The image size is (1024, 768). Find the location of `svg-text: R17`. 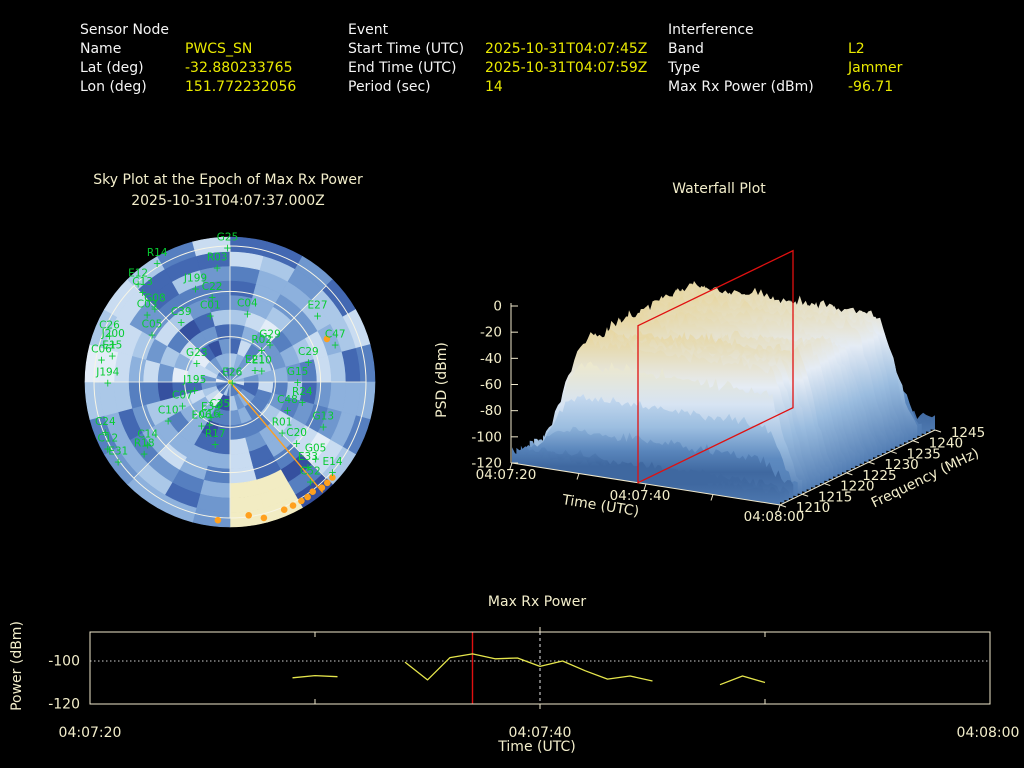

svg-text: R17 is located at coordinates (215, 434).